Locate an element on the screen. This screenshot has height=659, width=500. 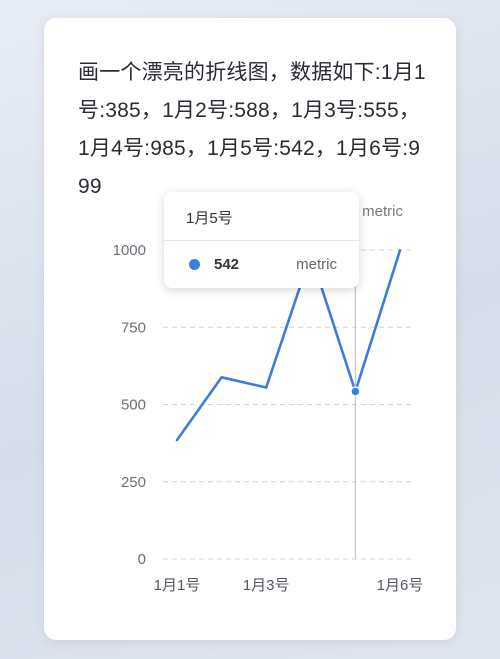
tooltip-title: 1月5号 is located at coordinates (209, 218).